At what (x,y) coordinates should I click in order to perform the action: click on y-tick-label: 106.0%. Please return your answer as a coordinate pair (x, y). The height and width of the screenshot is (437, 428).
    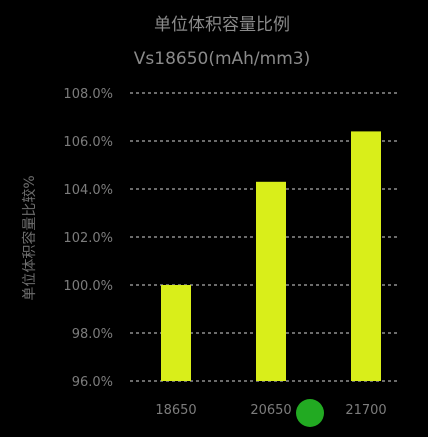
    Looking at the image, I should click on (88, 142).